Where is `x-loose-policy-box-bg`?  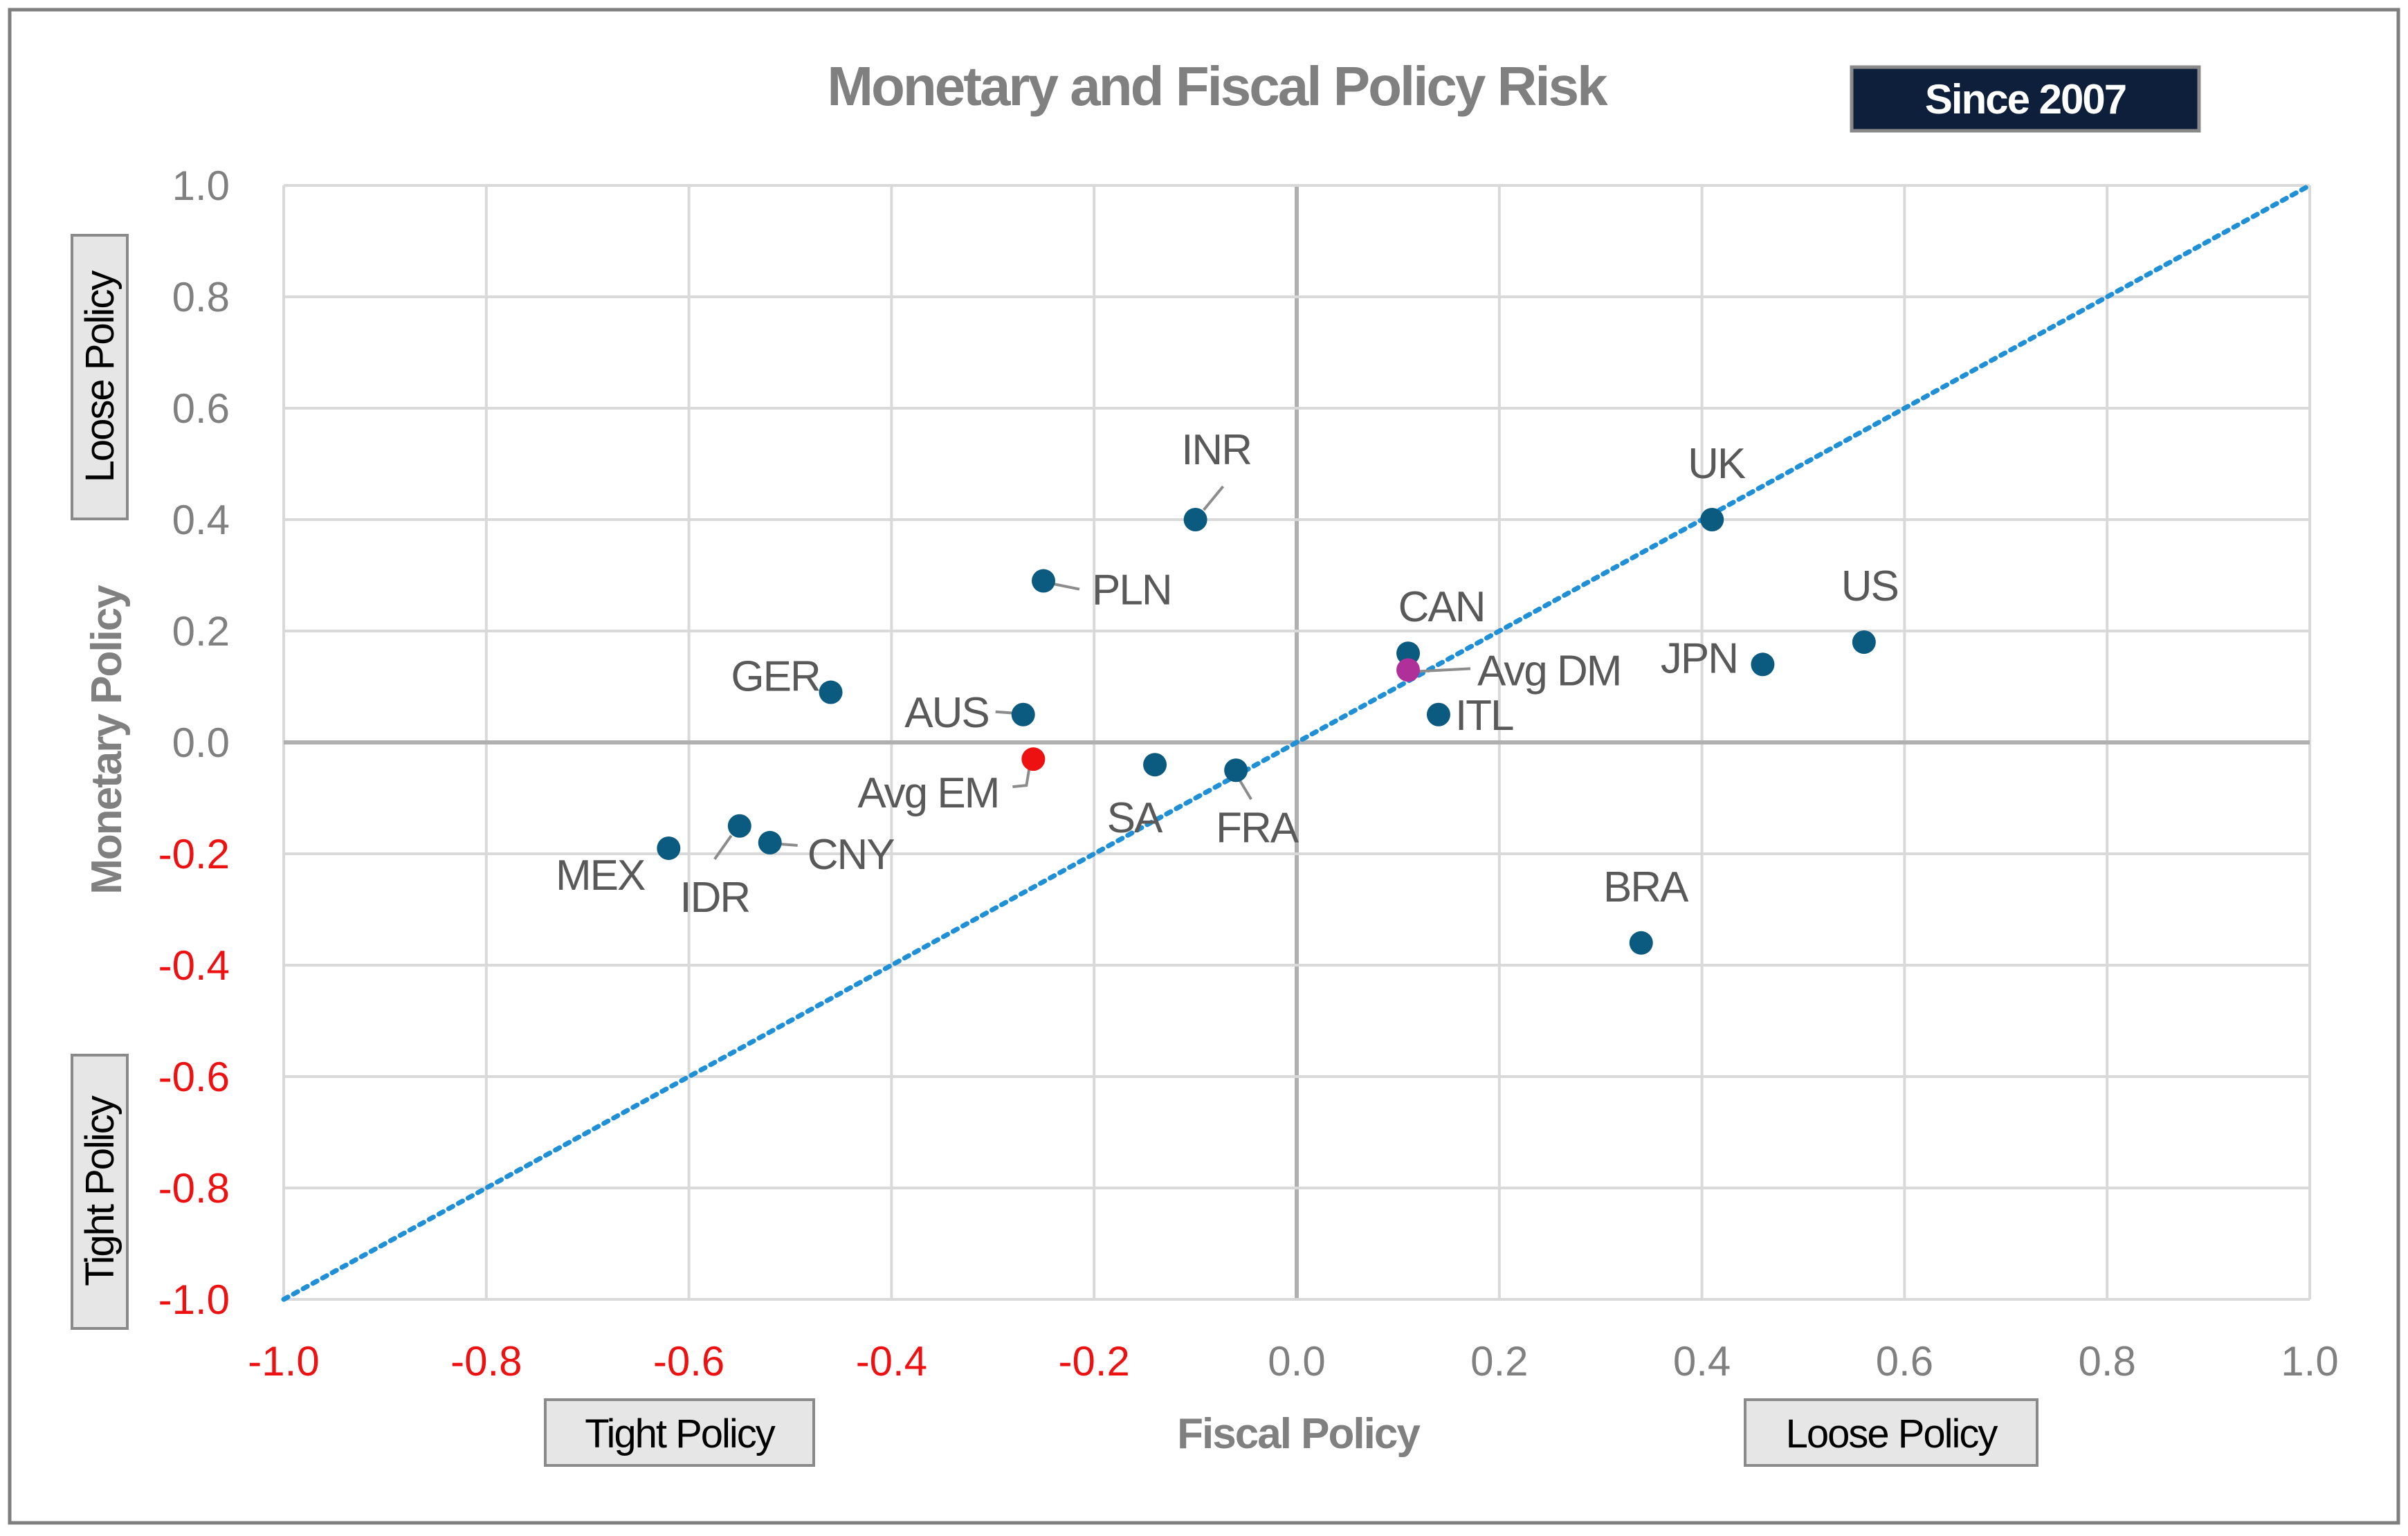 x-loose-policy-box-bg is located at coordinates (1891, 1432).